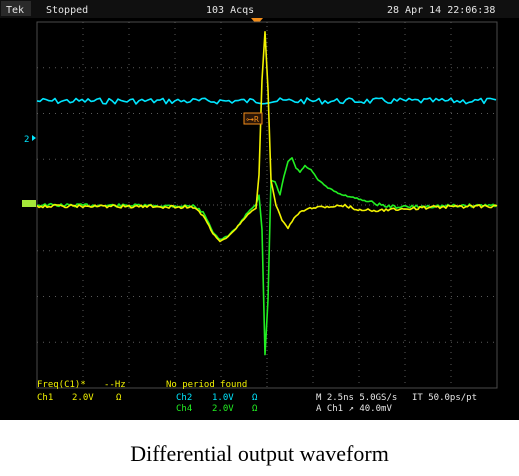 This screenshot has width=519, height=476. What do you see at coordinates (356, 398) in the screenshot?
I see `timebase: M 2.5ns 5.0GS/s` at bounding box center [356, 398].